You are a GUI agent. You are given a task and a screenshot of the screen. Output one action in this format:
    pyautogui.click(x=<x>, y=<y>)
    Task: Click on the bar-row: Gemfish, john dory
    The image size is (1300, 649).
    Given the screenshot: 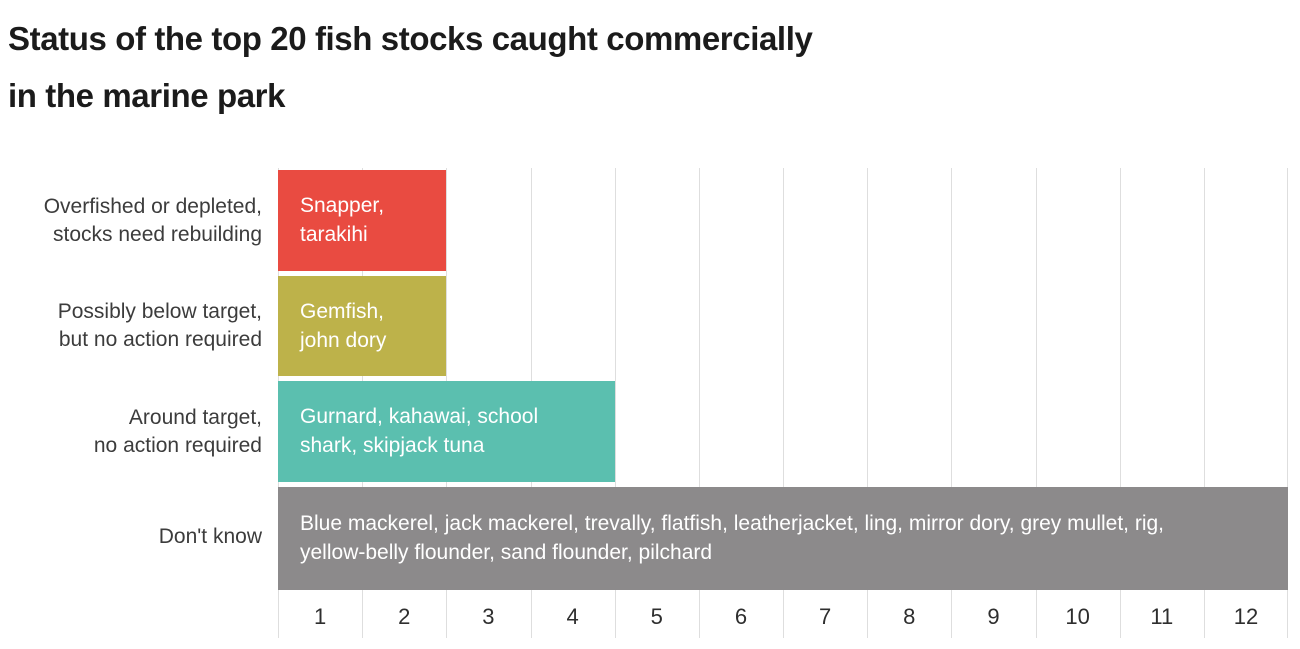 What is the action you would take?
    pyautogui.click(x=783, y=327)
    